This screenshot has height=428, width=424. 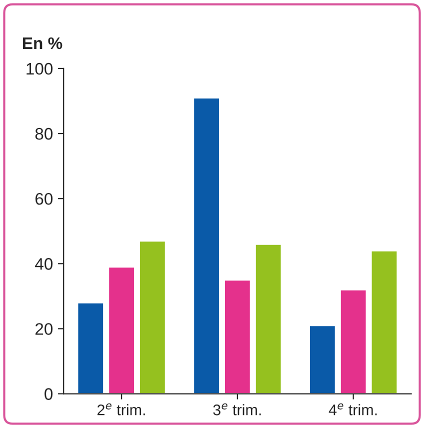 What do you see at coordinates (44, 329) in the screenshot?
I see `y-tick-label: 20` at bounding box center [44, 329].